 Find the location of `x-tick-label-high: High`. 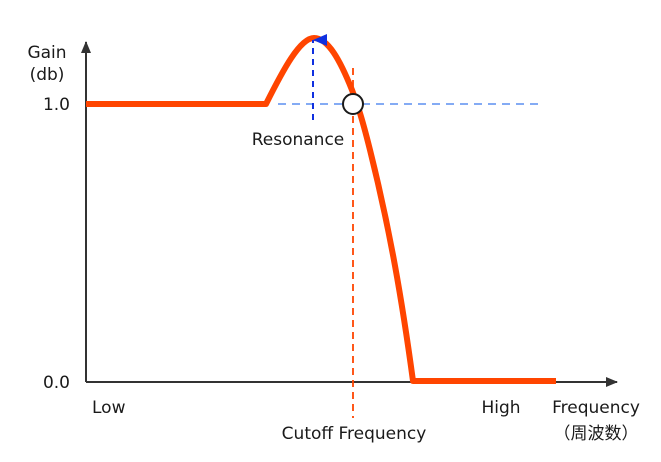

x-tick-label-high: High is located at coordinates (500, 408).